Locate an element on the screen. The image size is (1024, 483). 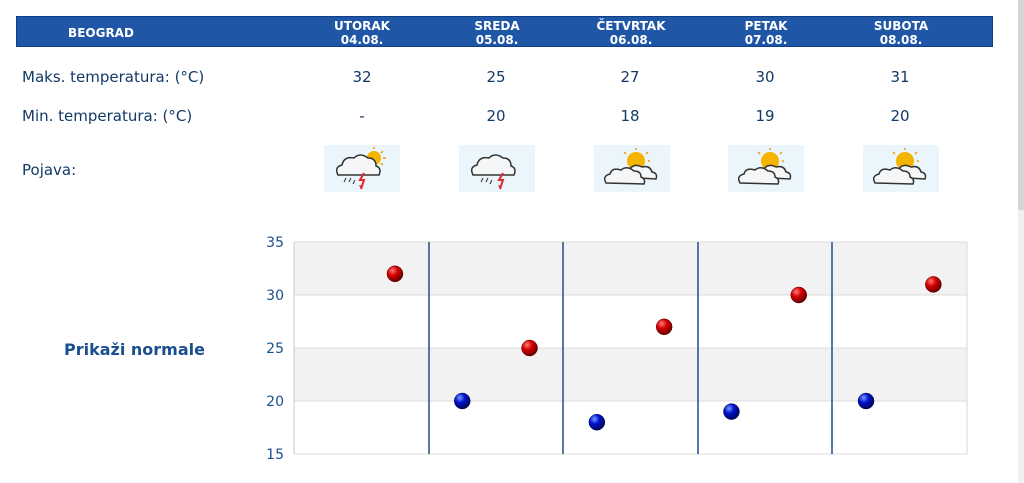
city-name: BEOGRAD is located at coordinates (101, 32).